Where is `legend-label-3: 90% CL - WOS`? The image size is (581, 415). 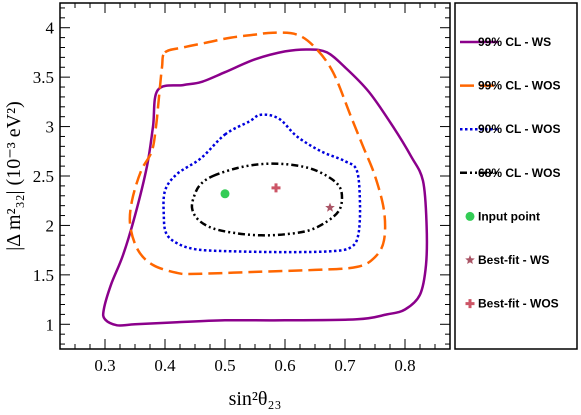
legend-label-3: 90% CL - WOS is located at coordinates (519, 129).